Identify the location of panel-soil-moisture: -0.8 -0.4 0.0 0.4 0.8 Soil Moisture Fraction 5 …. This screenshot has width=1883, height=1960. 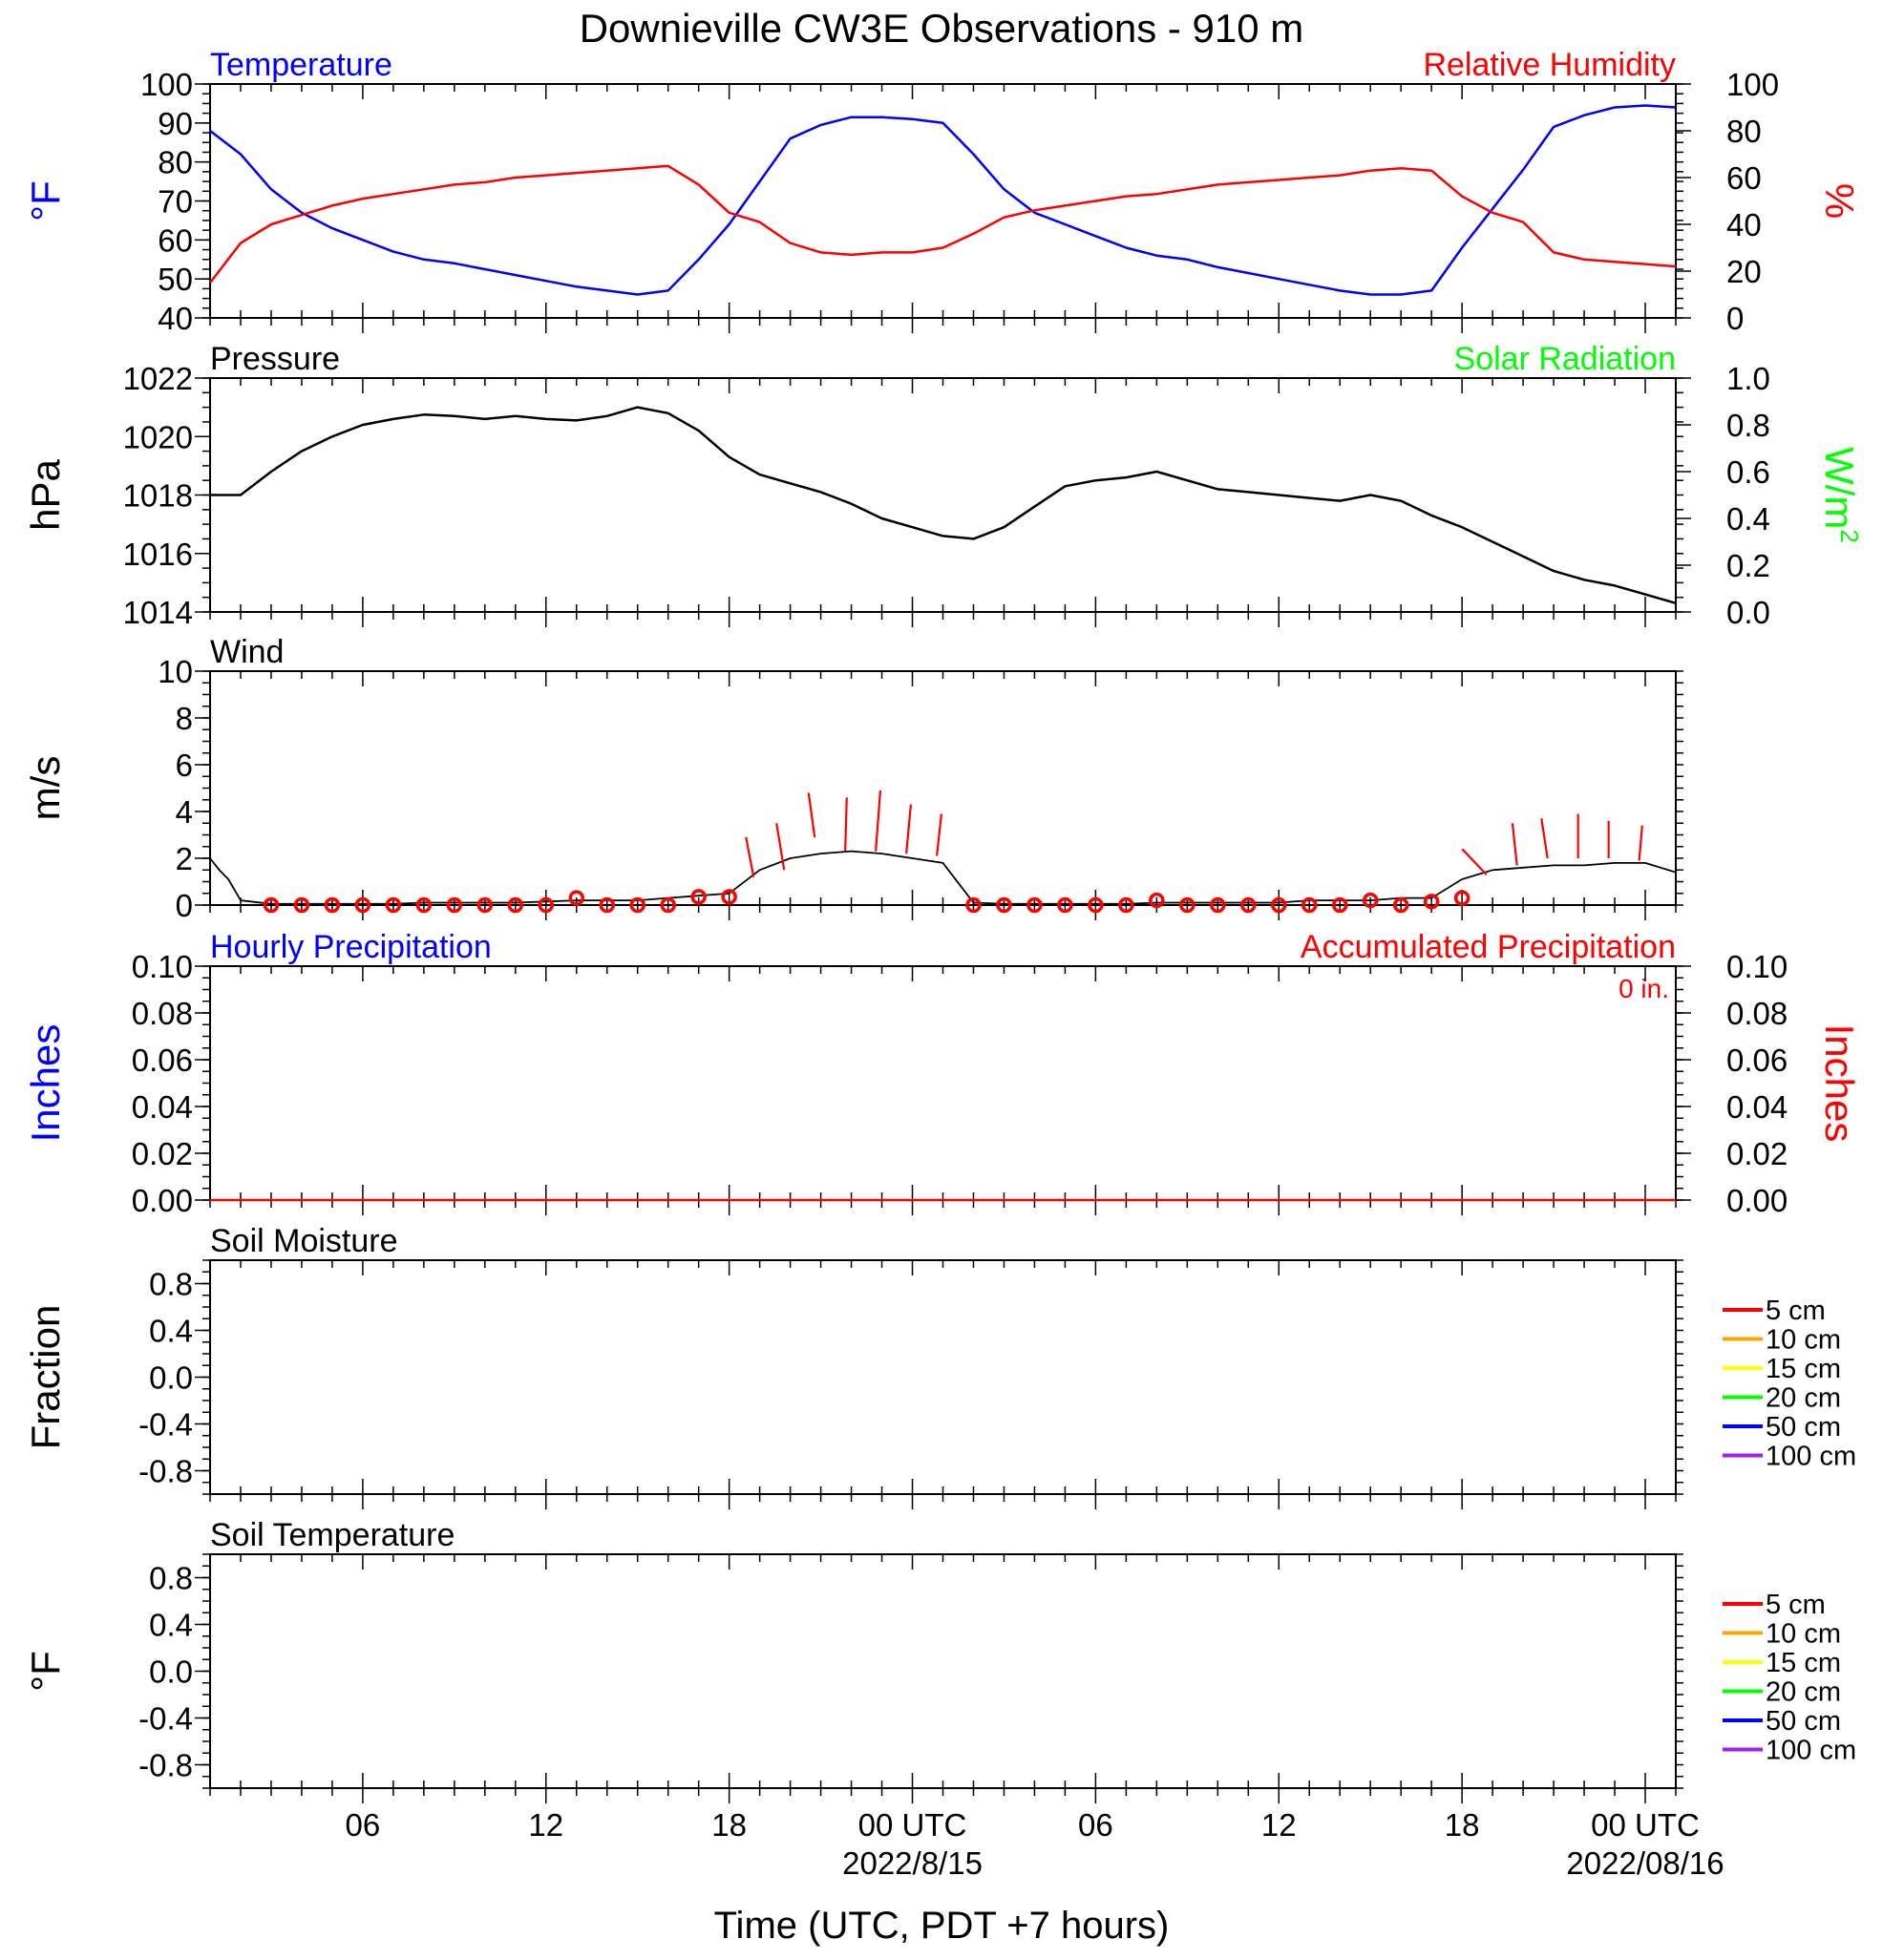
(939, 1366).